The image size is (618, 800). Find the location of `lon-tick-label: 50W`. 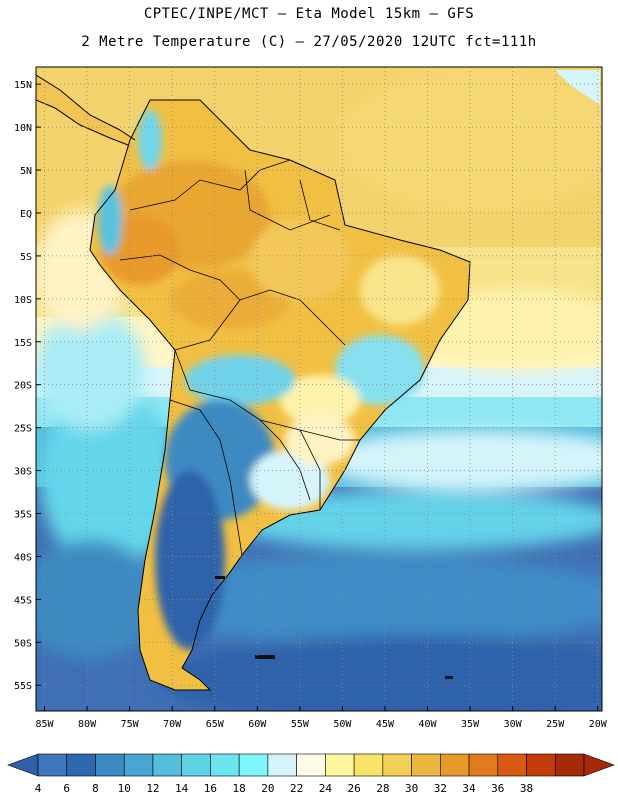

lon-tick-label: 50W is located at coordinates (342, 724).